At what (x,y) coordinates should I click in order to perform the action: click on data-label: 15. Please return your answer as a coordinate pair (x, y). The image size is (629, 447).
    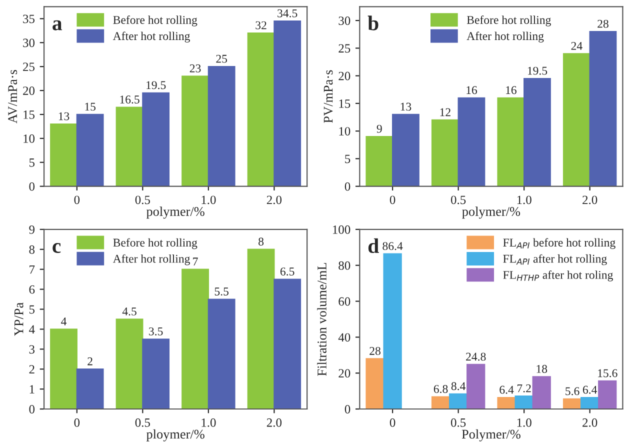
    Looking at the image, I should click on (90, 106).